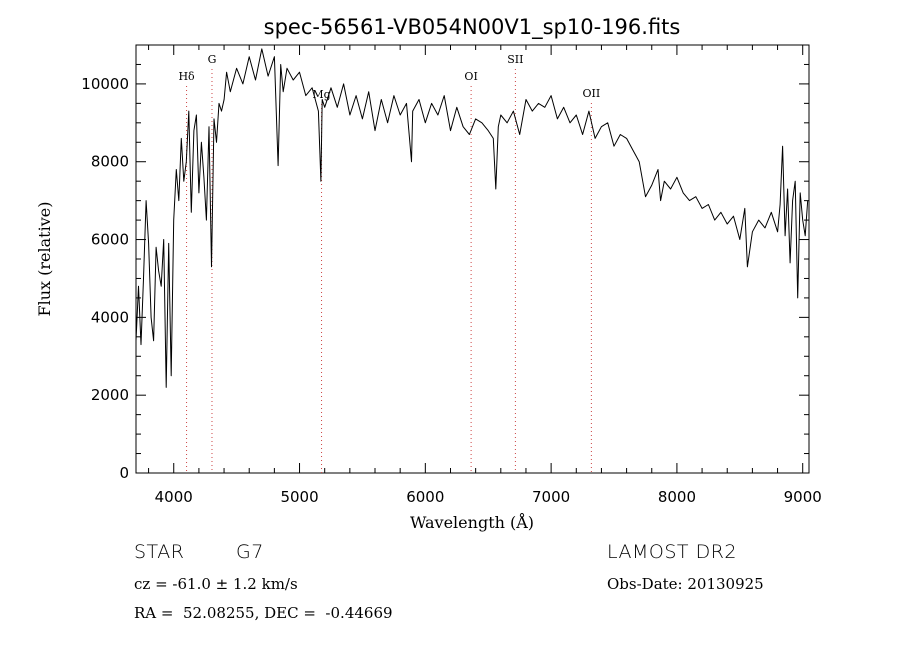 Image resolution: width=900 pixels, height=650 pixels. I want to click on x-tick-label: 4000, so click(174, 497).